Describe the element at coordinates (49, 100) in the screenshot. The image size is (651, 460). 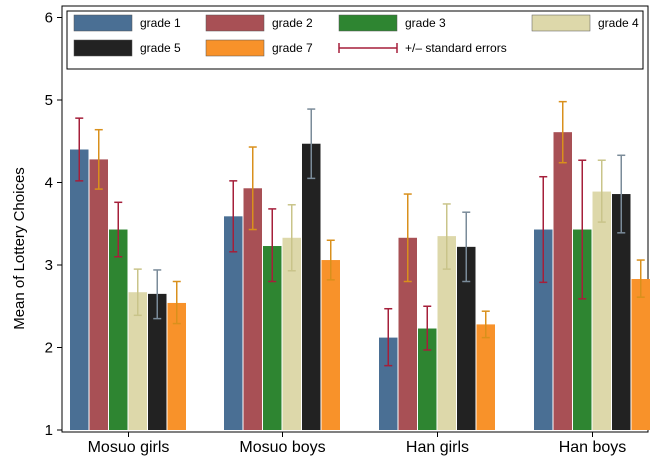
I see `y-tick-label: 5` at that location.